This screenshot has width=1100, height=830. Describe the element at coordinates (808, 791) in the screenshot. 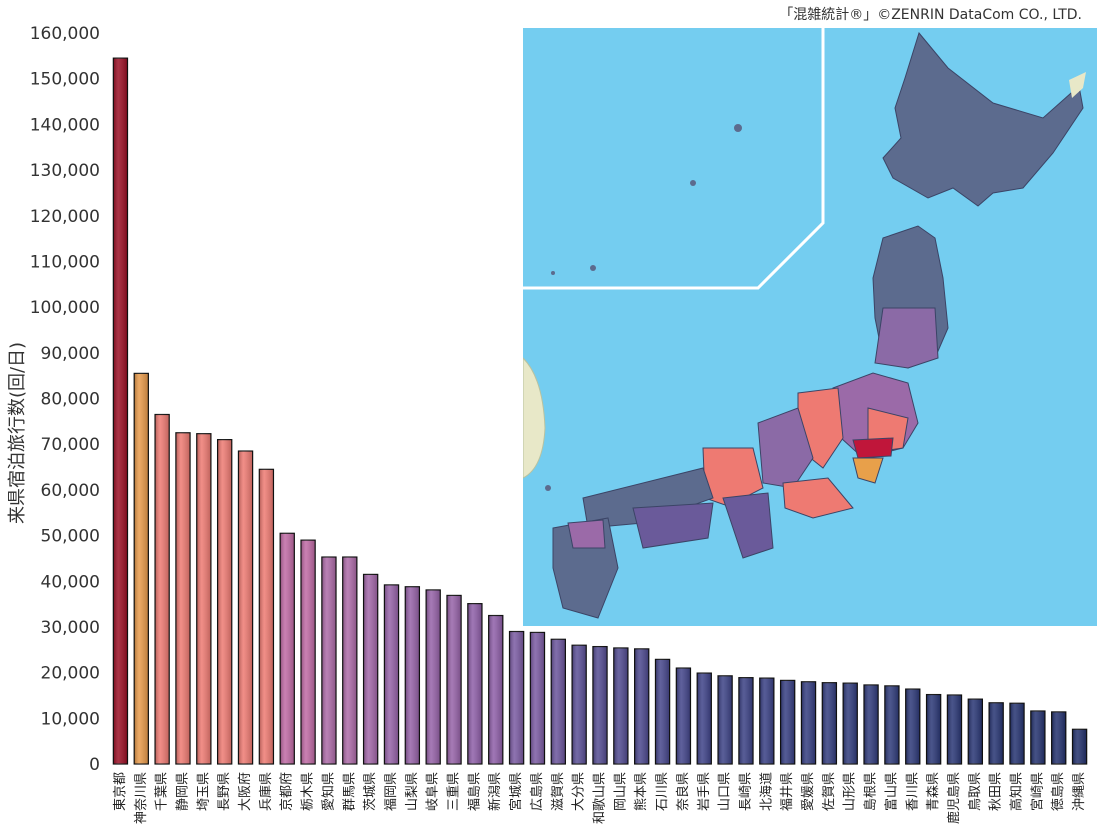

I see `x-tick-label: 愛媛県` at that location.